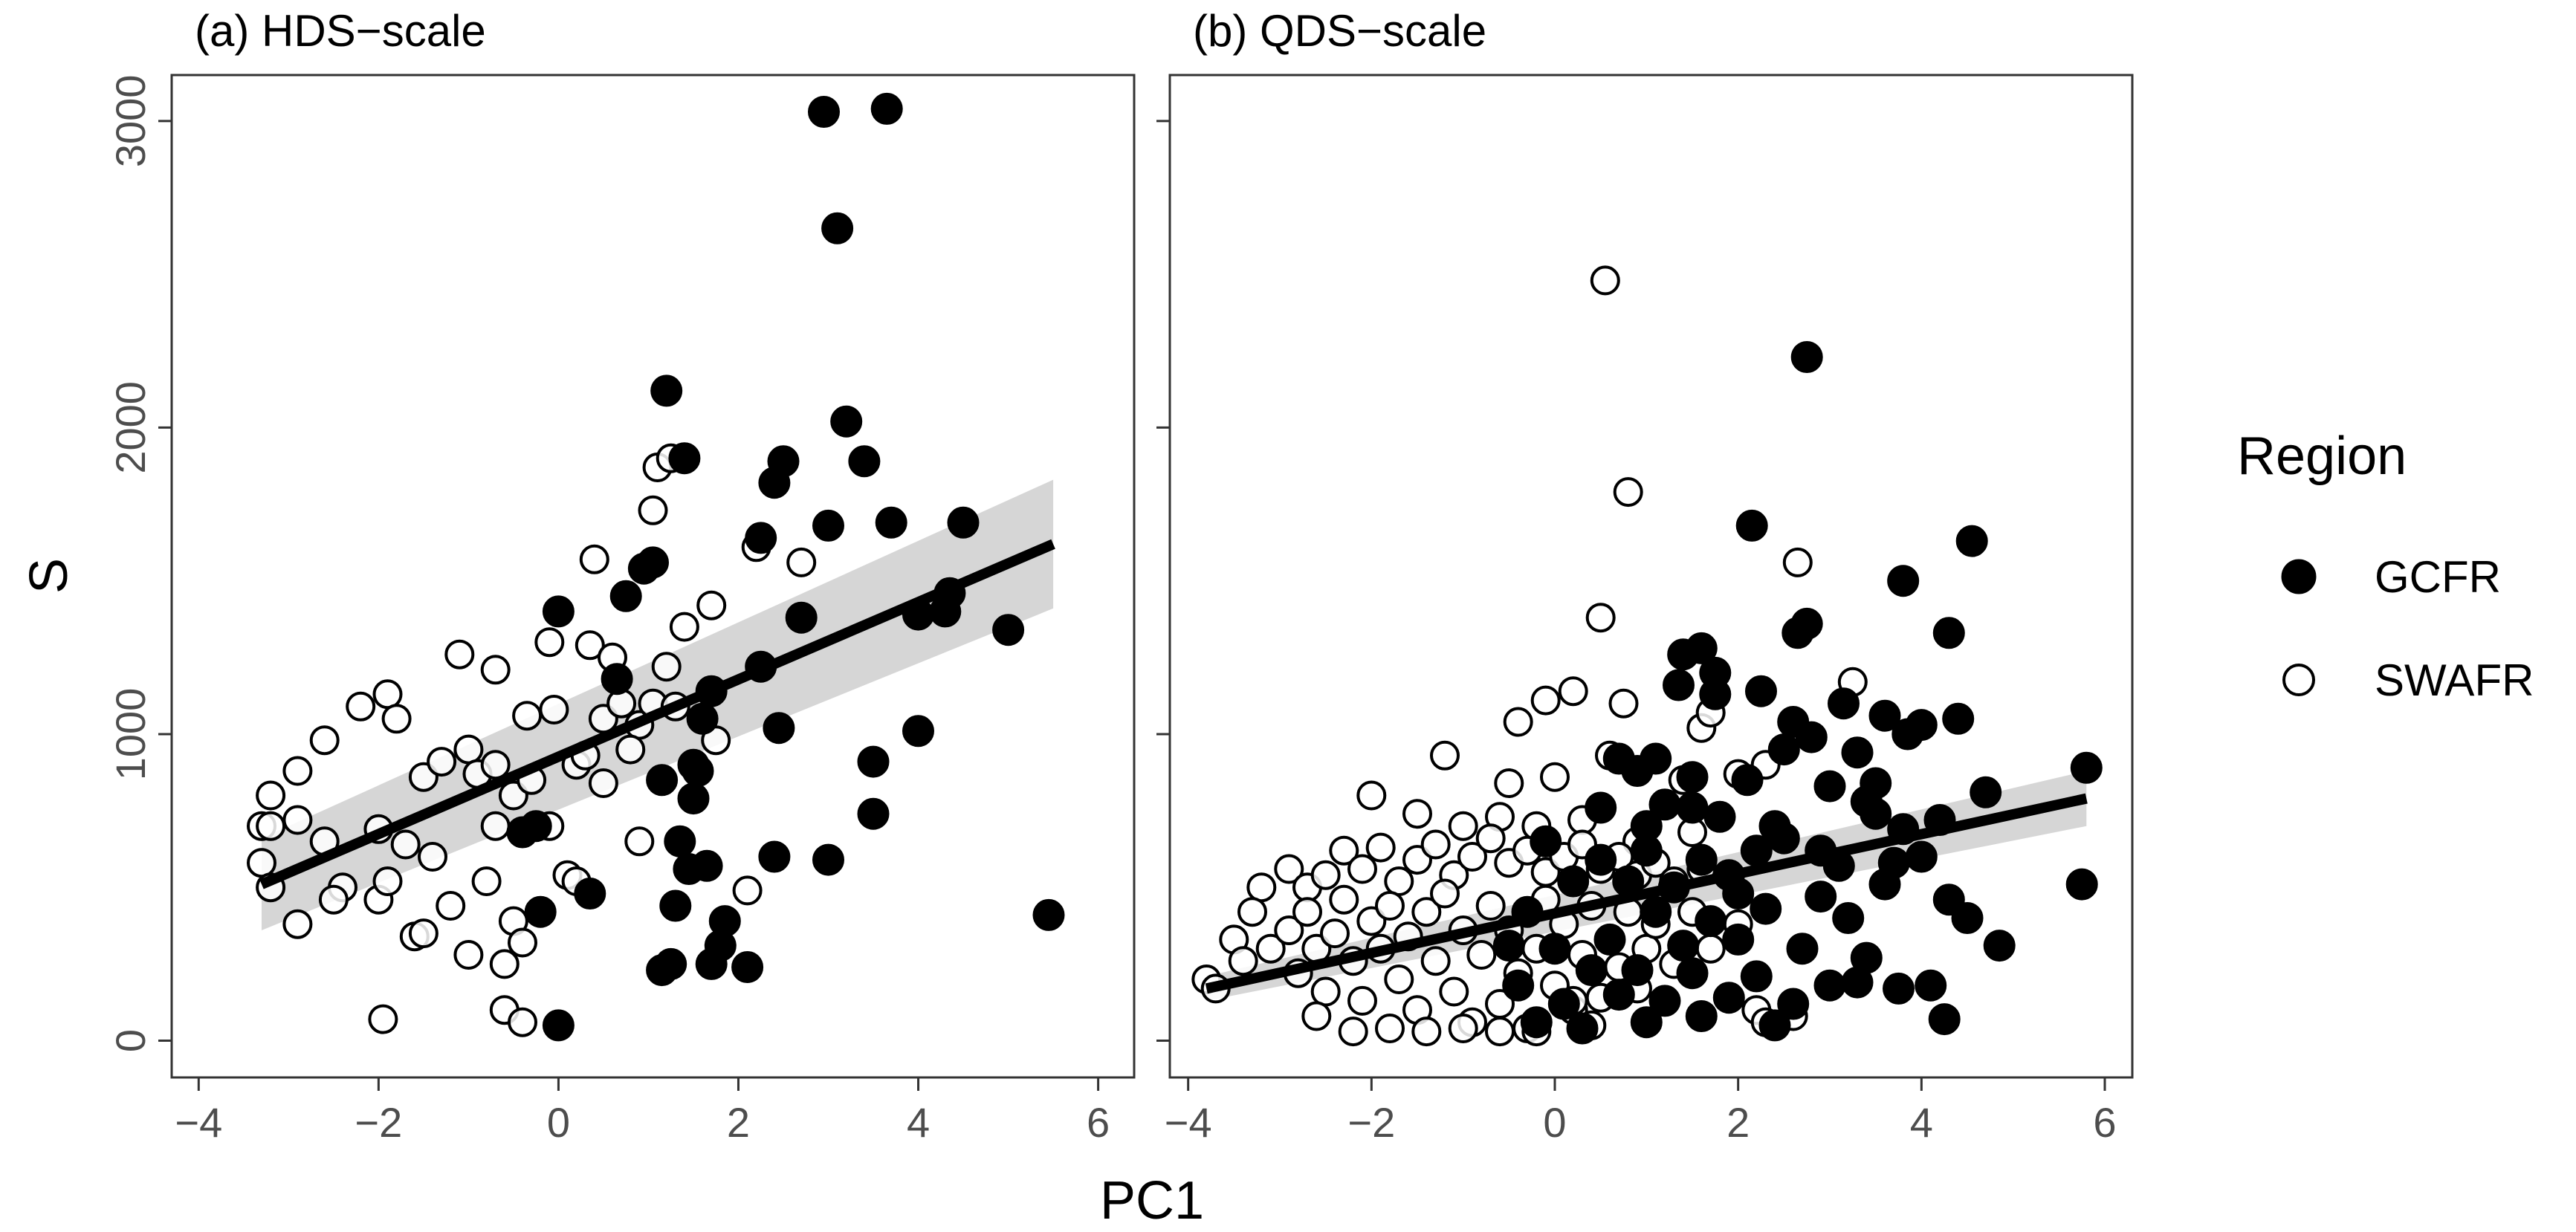  I want to click on x-tick-label: −2, so click(1371, 1122).